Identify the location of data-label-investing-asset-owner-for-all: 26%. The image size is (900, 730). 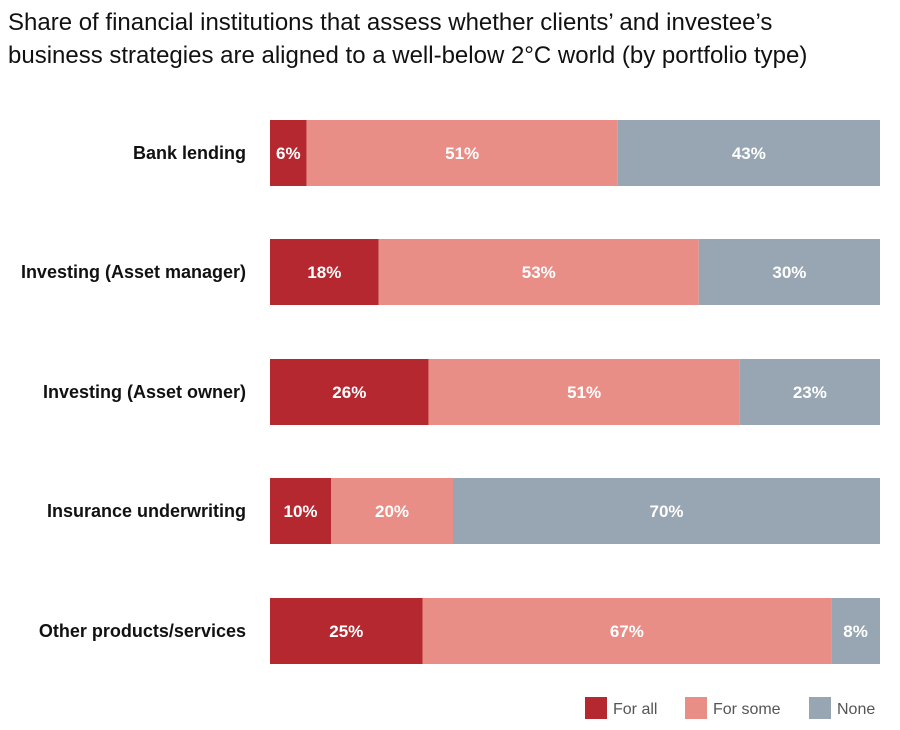
(349, 392).